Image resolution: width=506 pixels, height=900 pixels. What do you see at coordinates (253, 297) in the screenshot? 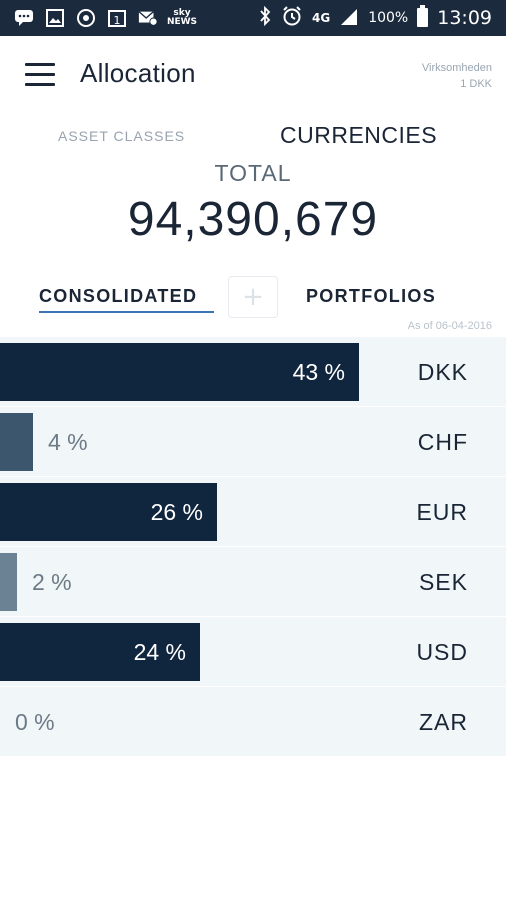
I see `add-button: +` at bounding box center [253, 297].